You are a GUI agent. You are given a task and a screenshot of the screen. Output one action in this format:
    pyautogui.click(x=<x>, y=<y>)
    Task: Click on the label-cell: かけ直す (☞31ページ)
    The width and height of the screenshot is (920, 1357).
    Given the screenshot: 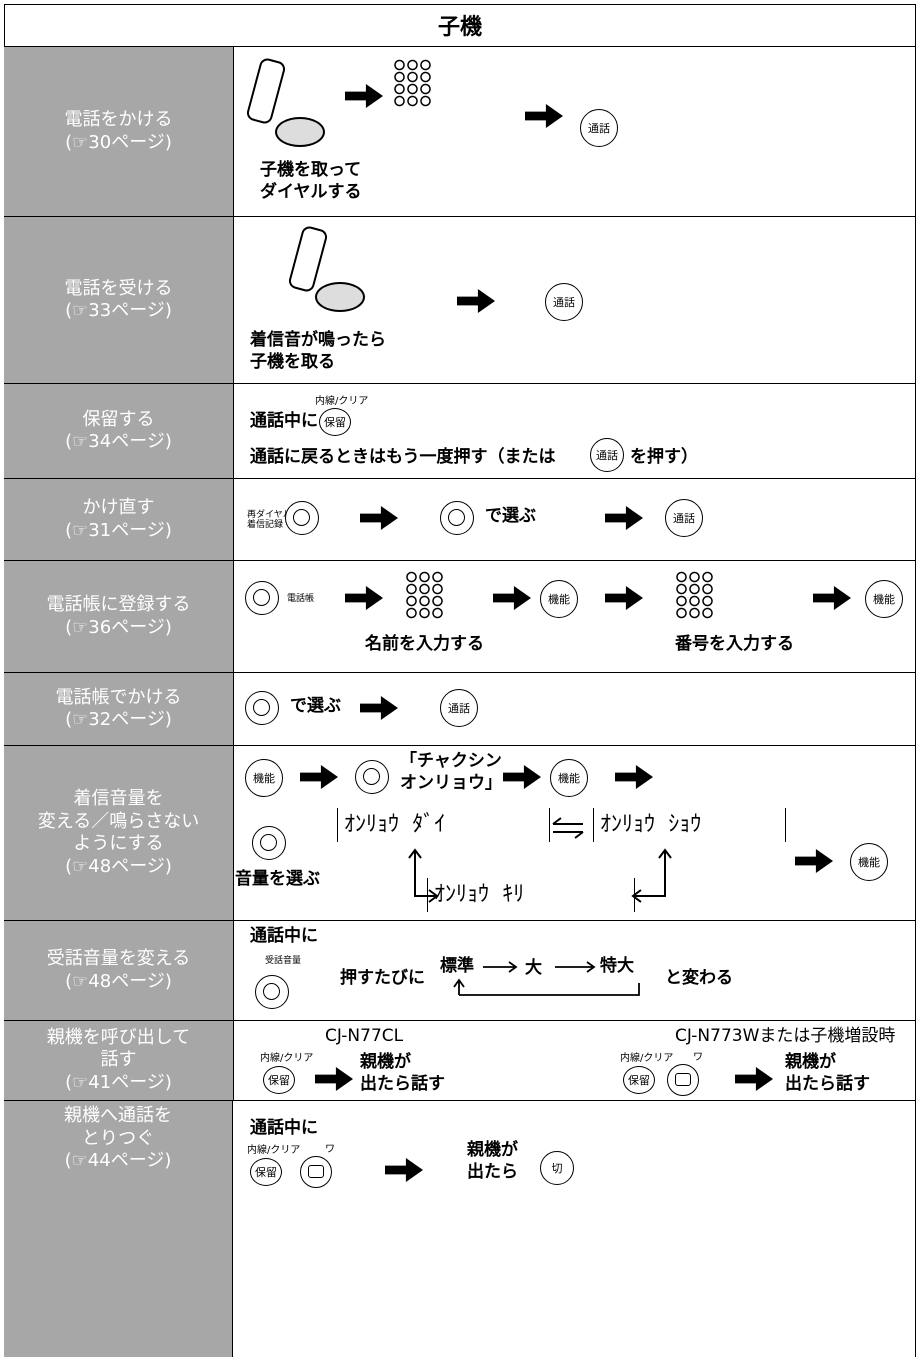 What is the action you would take?
    pyautogui.click(x=119, y=519)
    